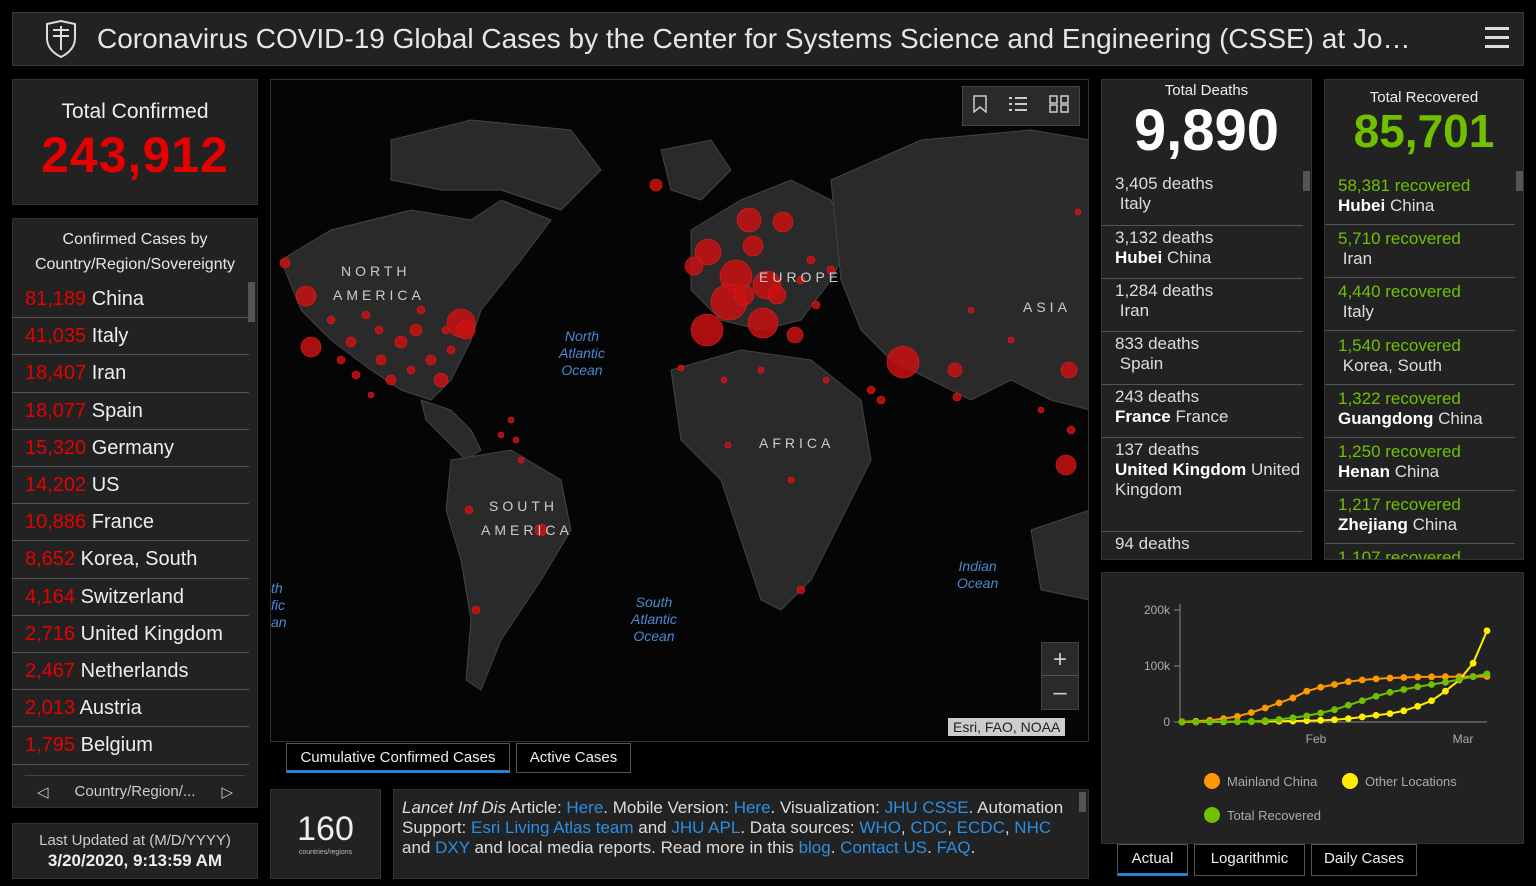 The height and width of the screenshot is (886, 1536). I want to click on recovered-row: 1,540 recovered Korea, South, so click(1420, 358).